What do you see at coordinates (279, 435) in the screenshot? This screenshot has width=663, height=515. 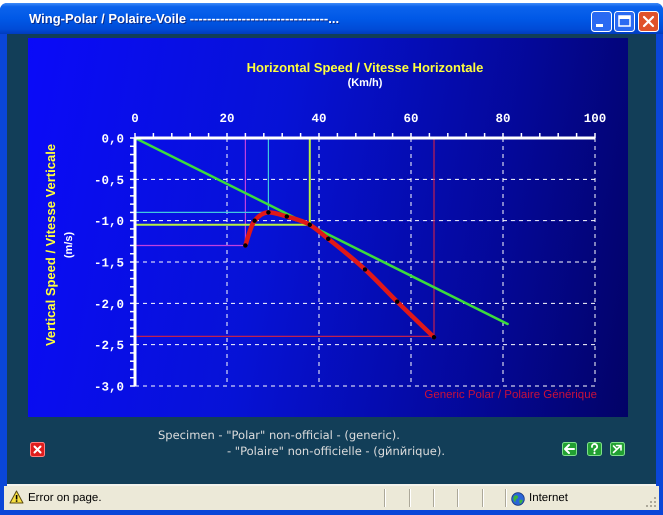 I see `text: Specimen - "Polar" non-official - (generic).` at bounding box center [279, 435].